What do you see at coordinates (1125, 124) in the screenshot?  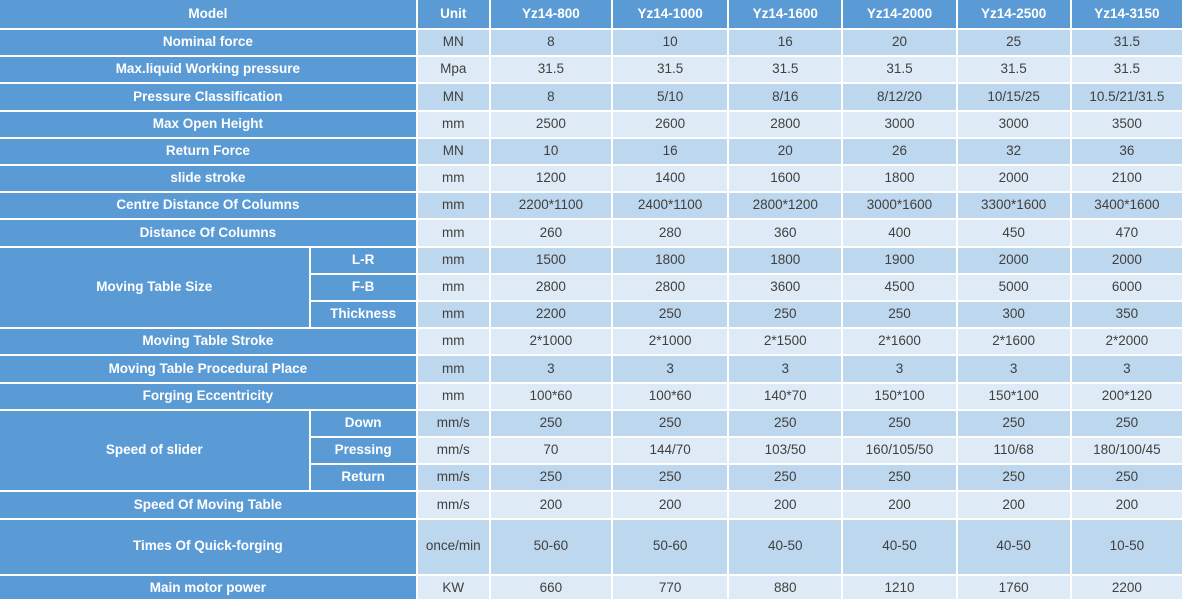 I see `value-cell: 3500` at bounding box center [1125, 124].